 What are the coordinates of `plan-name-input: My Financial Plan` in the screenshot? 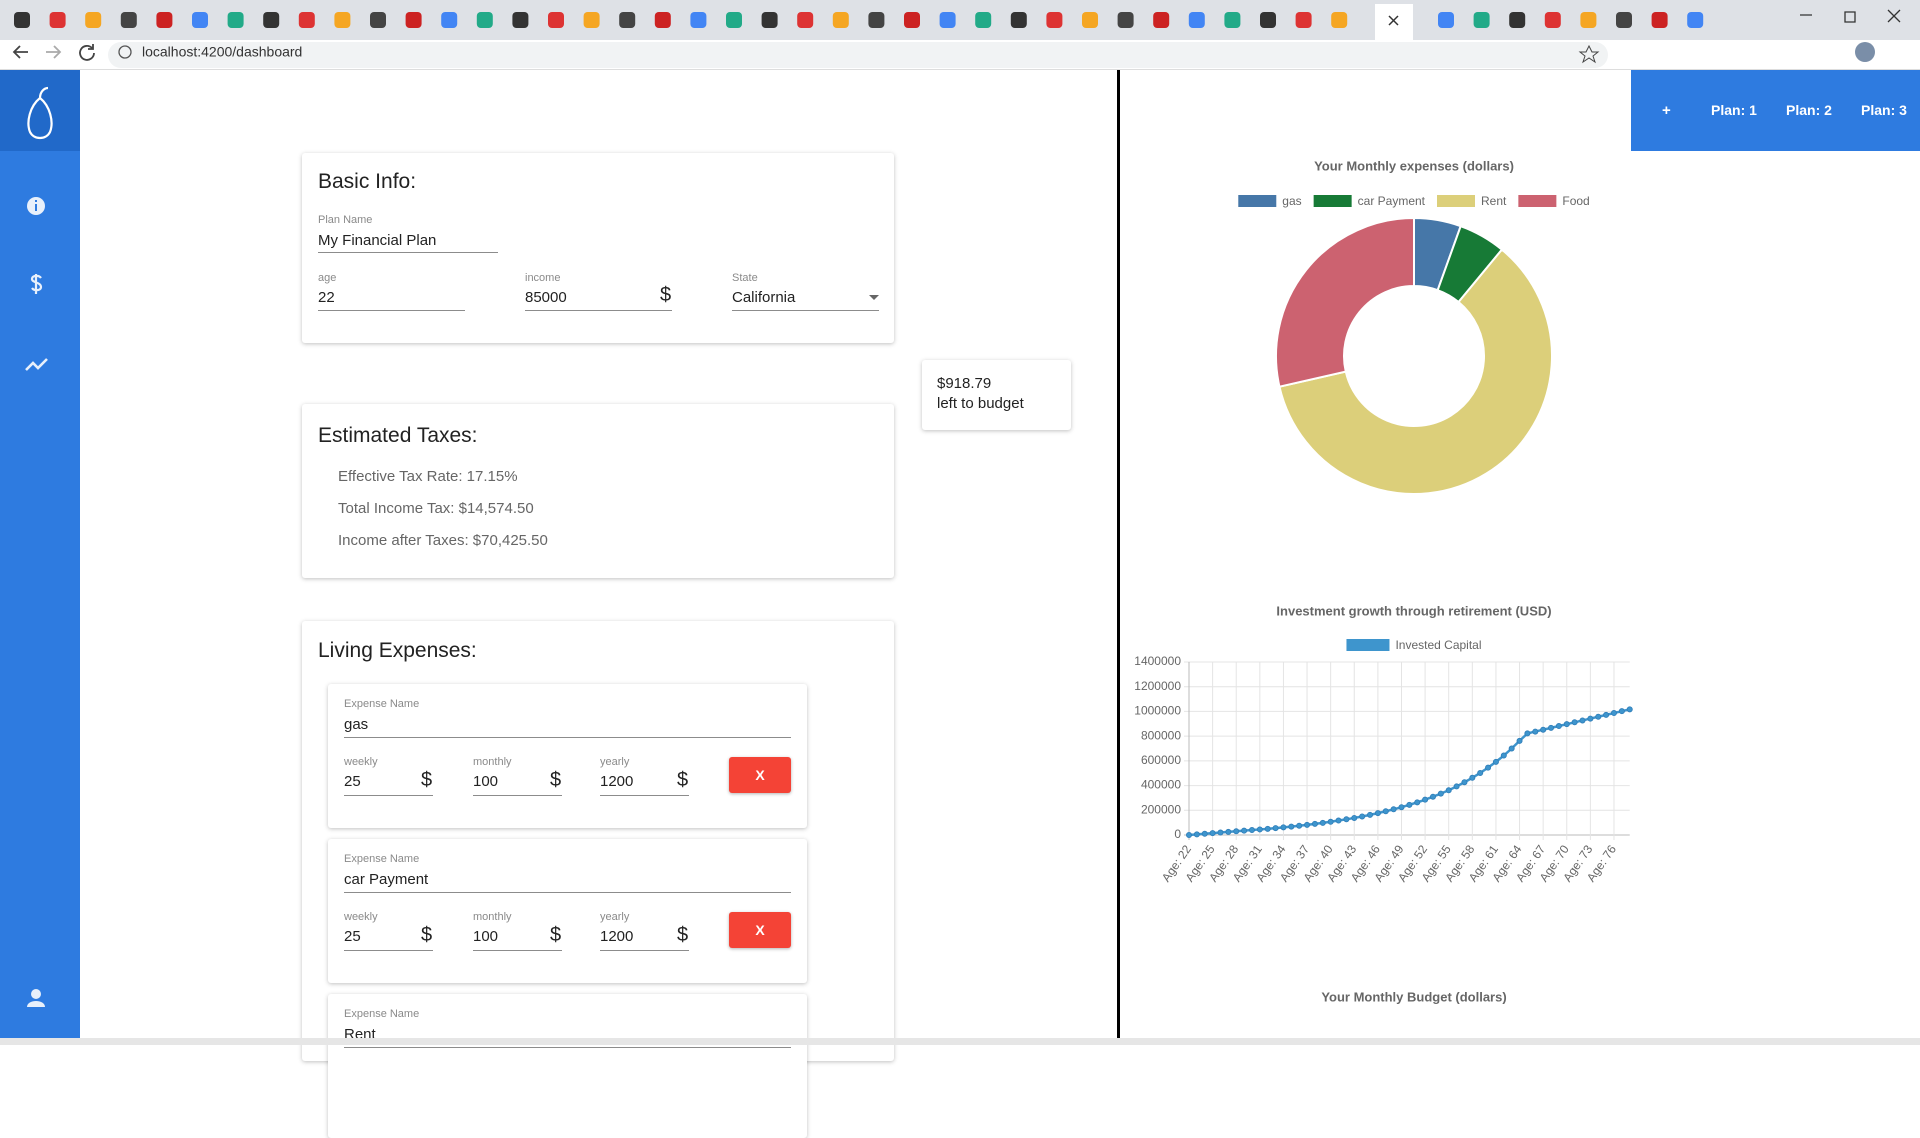 It's located at (377, 240).